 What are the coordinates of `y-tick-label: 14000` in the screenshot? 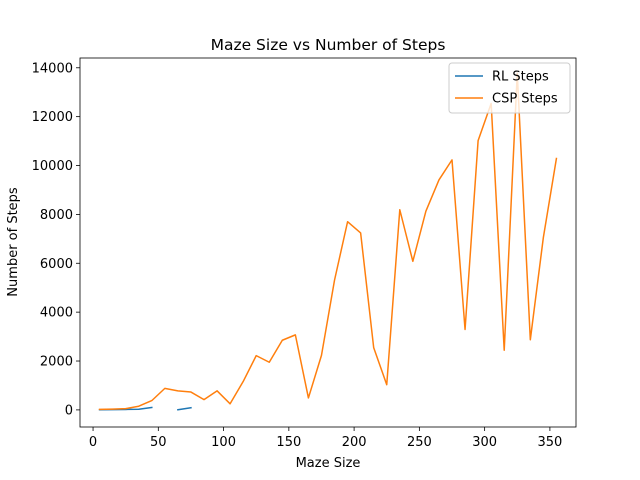 It's located at (52, 68).